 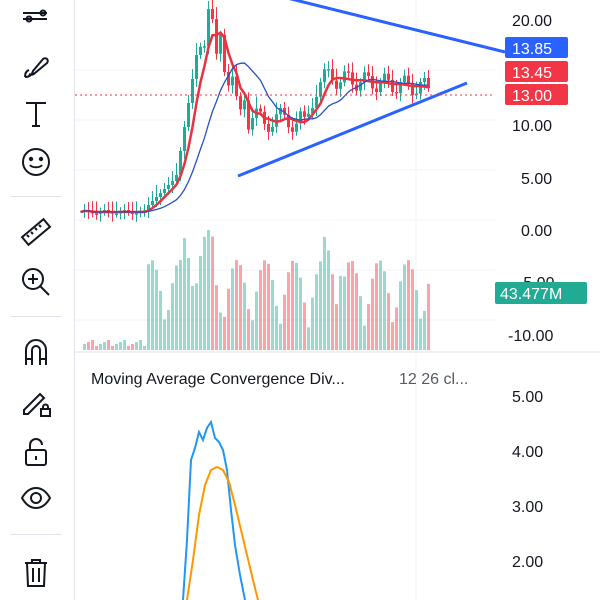 I want to click on eye-icon, so click(x=36, y=498).